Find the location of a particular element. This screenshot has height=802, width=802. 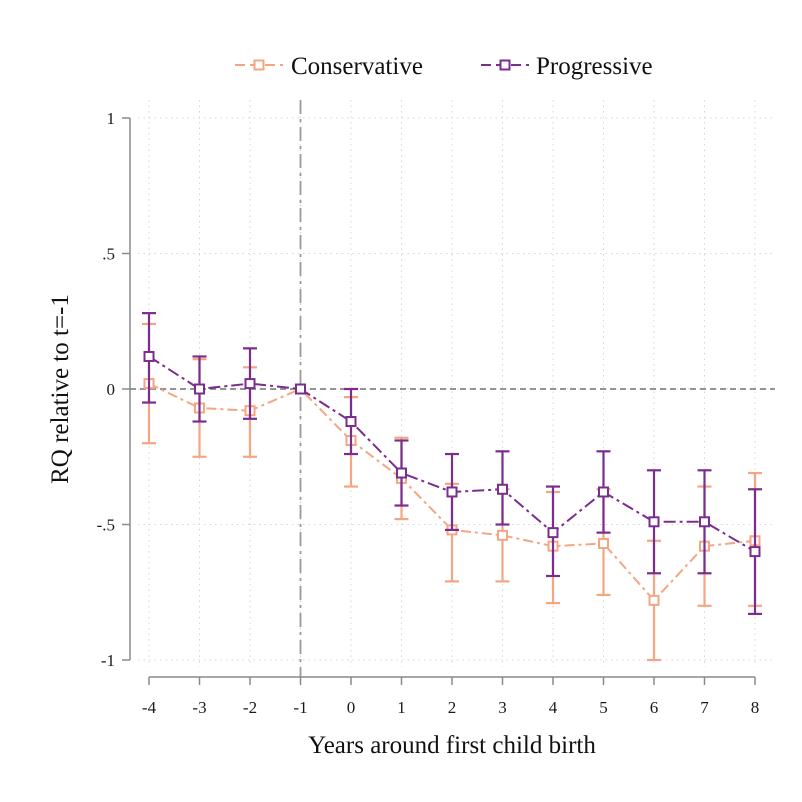

x-axis-title: Years around first child birth is located at coordinates (452, 745).